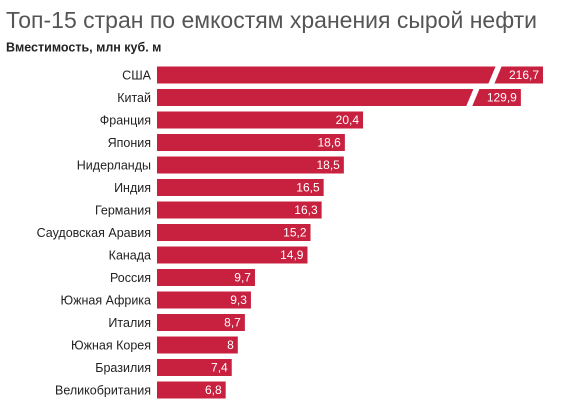 This screenshot has width=571, height=419. What do you see at coordinates (230, 345) in the screenshot?
I see `value-label: 8` at bounding box center [230, 345].